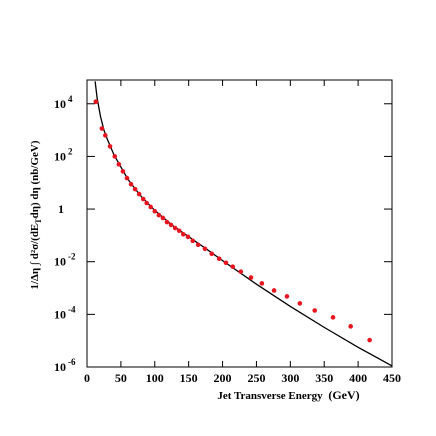 This screenshot has height=436, width=436. What do you see at coordinates (121, 378) in the screenshot?
I see `x-tick-label: 50` at bounding box center [121, 378].